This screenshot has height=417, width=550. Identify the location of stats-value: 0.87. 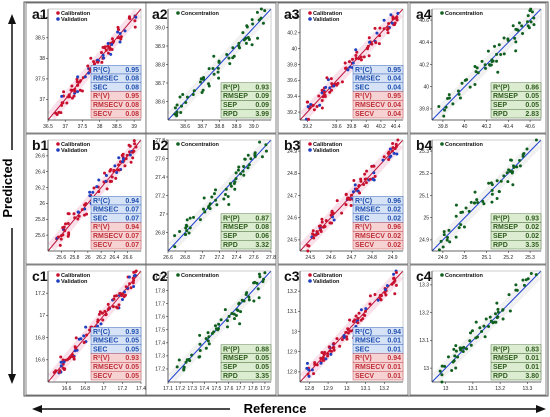
(262, 218).